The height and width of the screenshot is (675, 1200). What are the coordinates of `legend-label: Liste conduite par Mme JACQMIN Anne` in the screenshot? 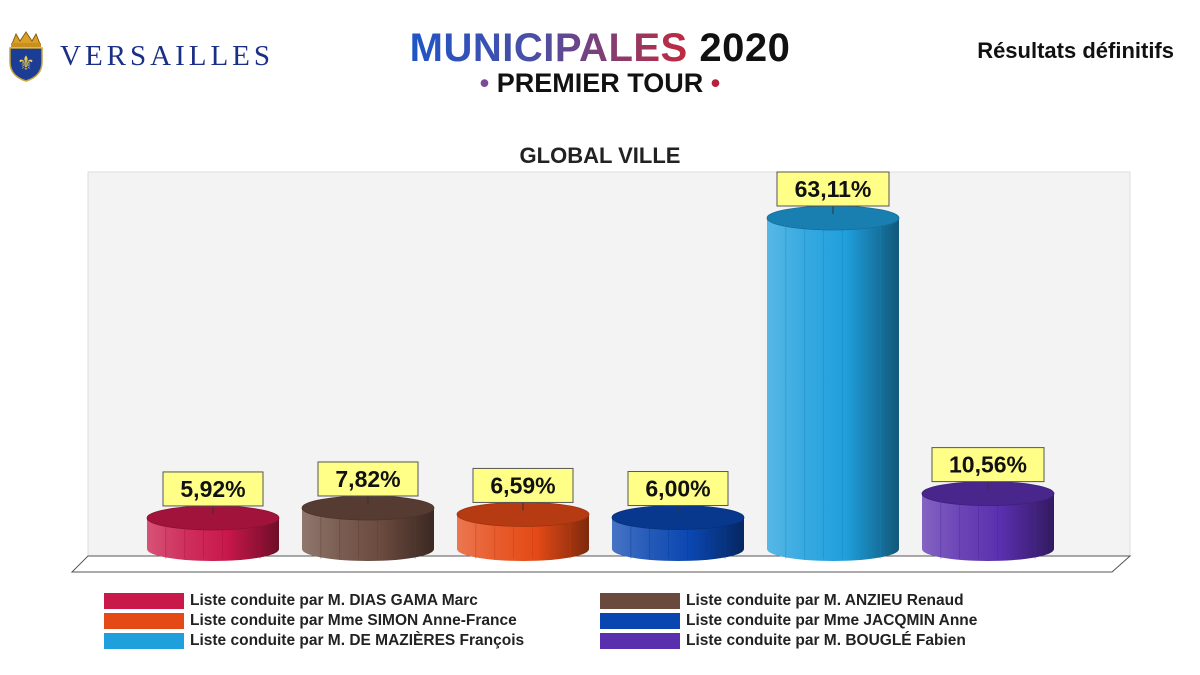 It's located at (832, 620).